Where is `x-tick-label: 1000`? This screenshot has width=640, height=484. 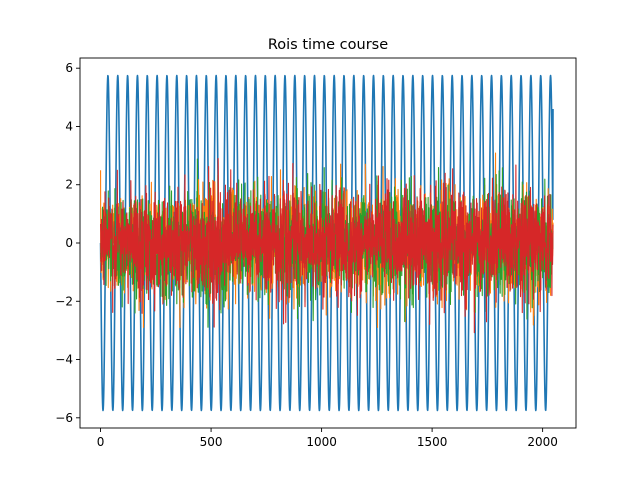
x-tick-label: 1000 is located at coordinates (321, 442).